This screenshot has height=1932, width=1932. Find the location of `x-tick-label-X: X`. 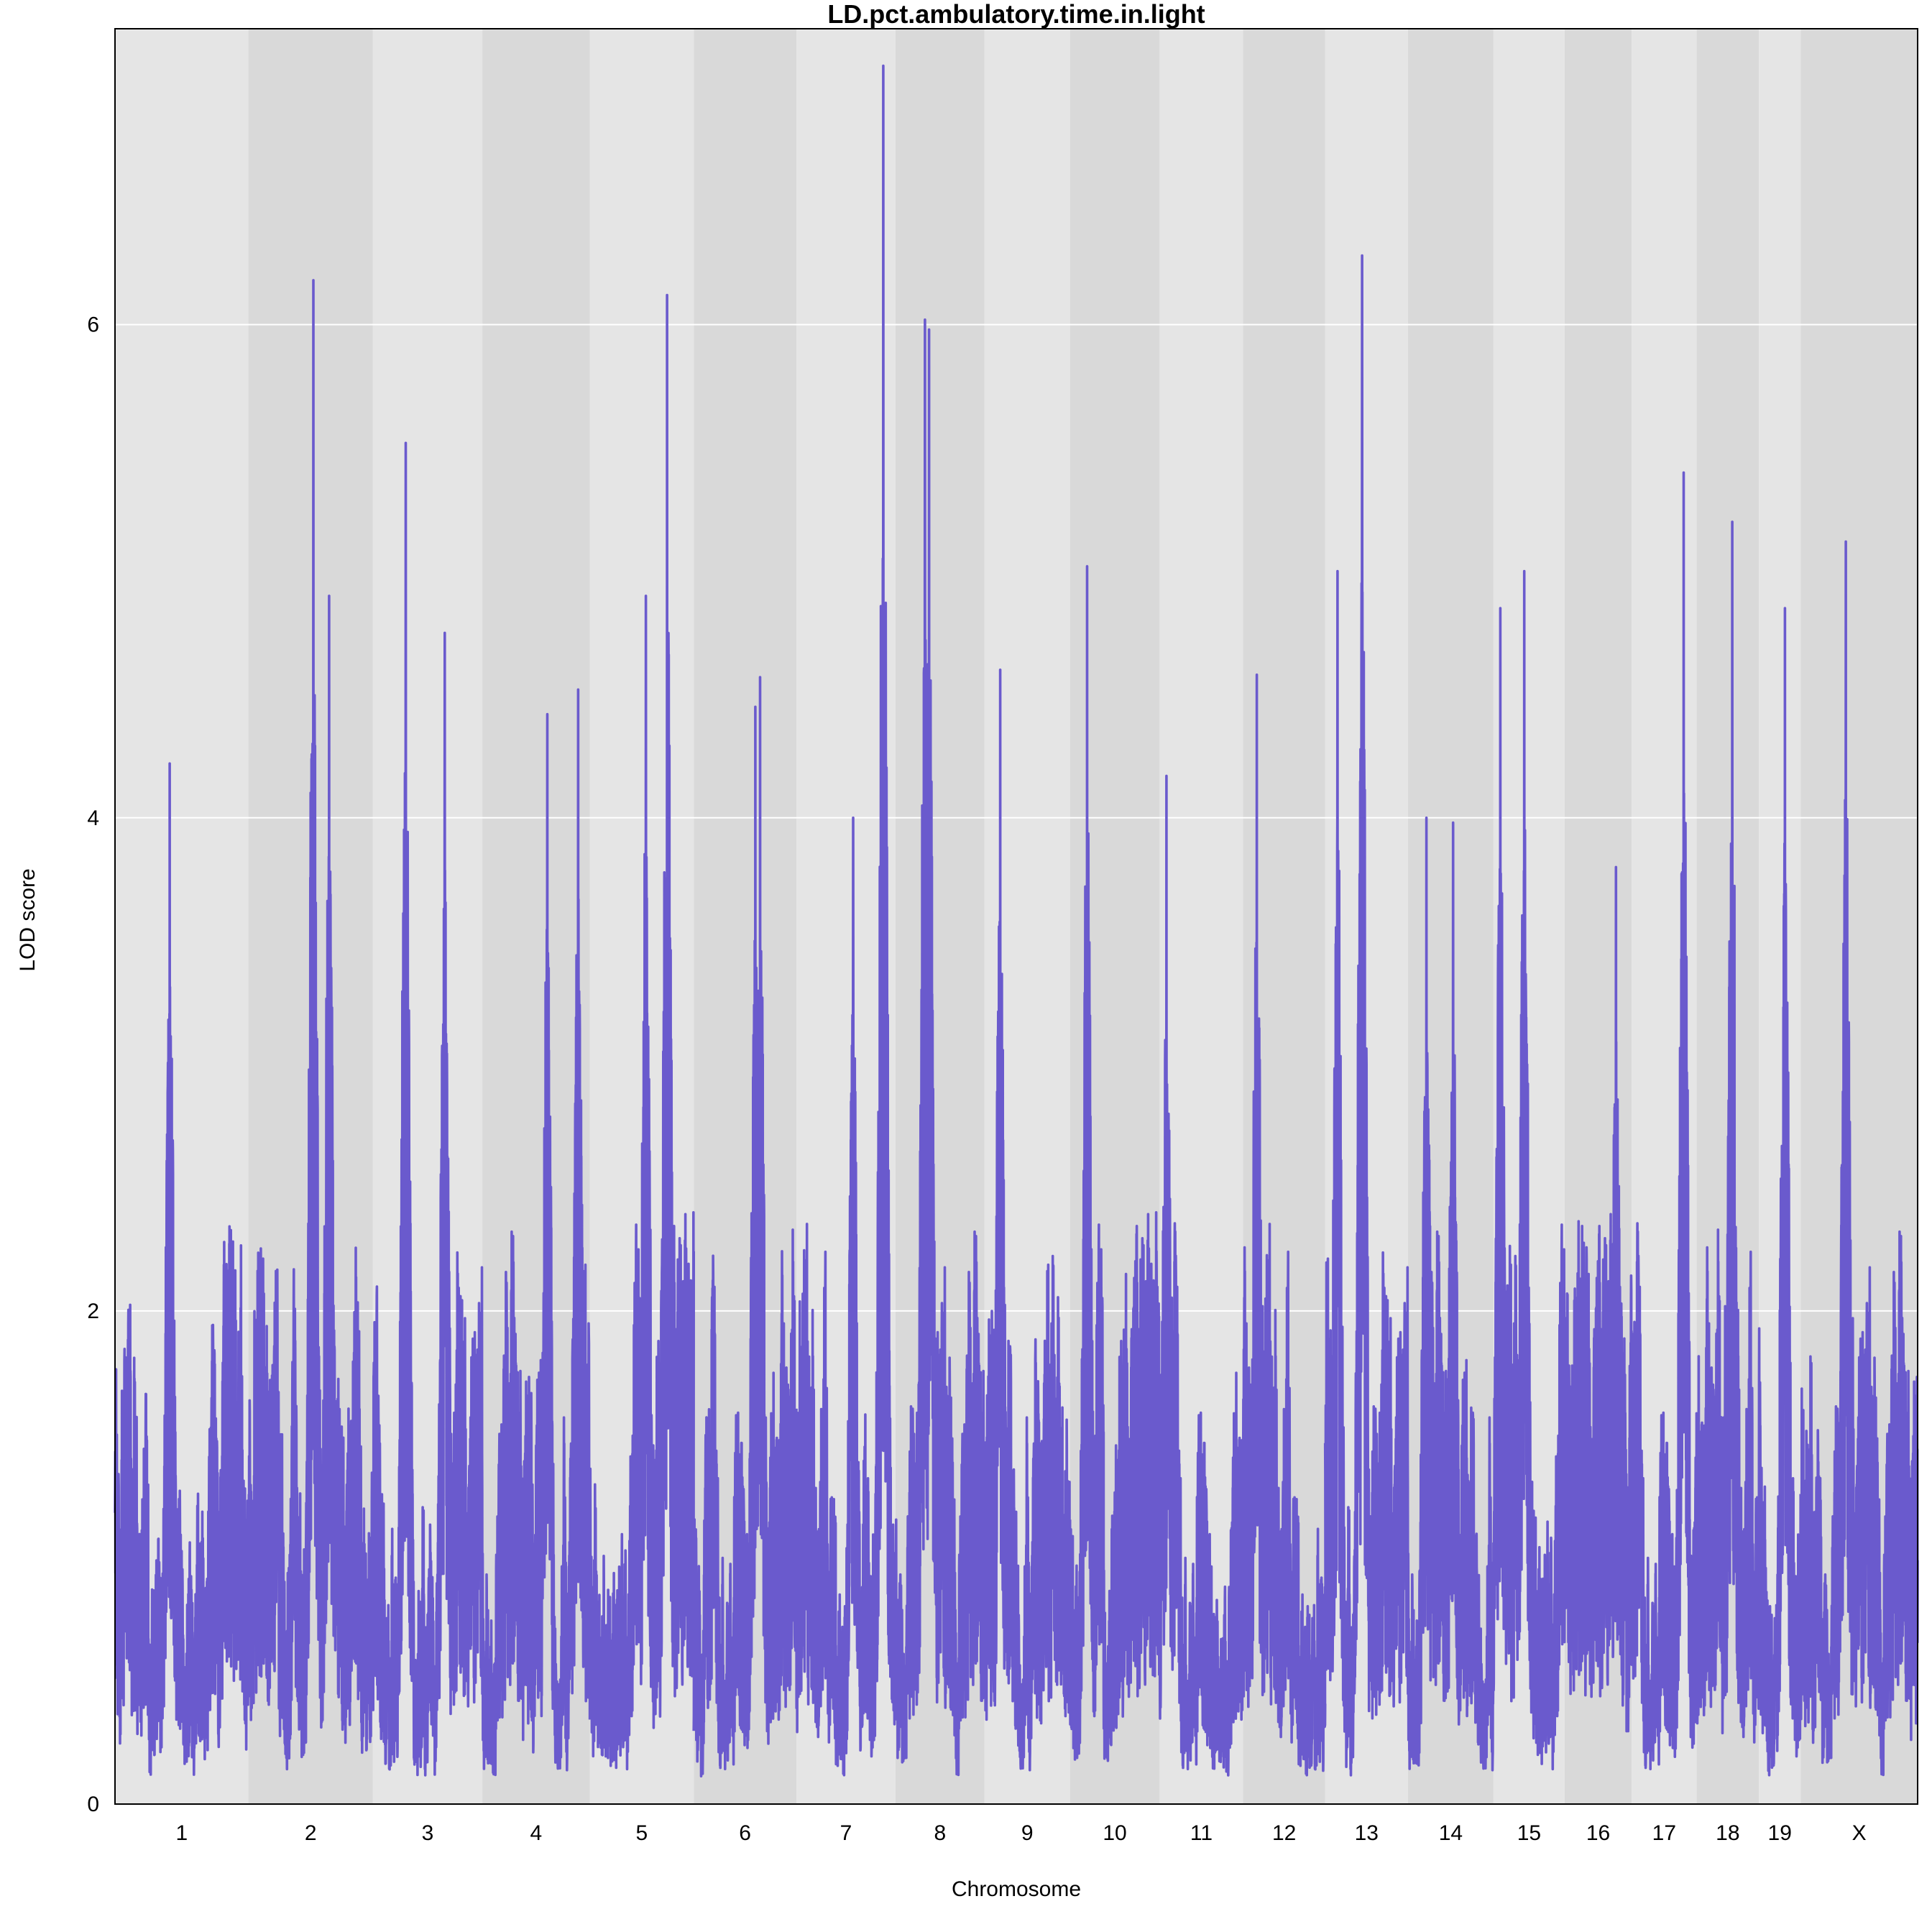

x-tick-label-X: X is located at coordinates (1859, 1833).